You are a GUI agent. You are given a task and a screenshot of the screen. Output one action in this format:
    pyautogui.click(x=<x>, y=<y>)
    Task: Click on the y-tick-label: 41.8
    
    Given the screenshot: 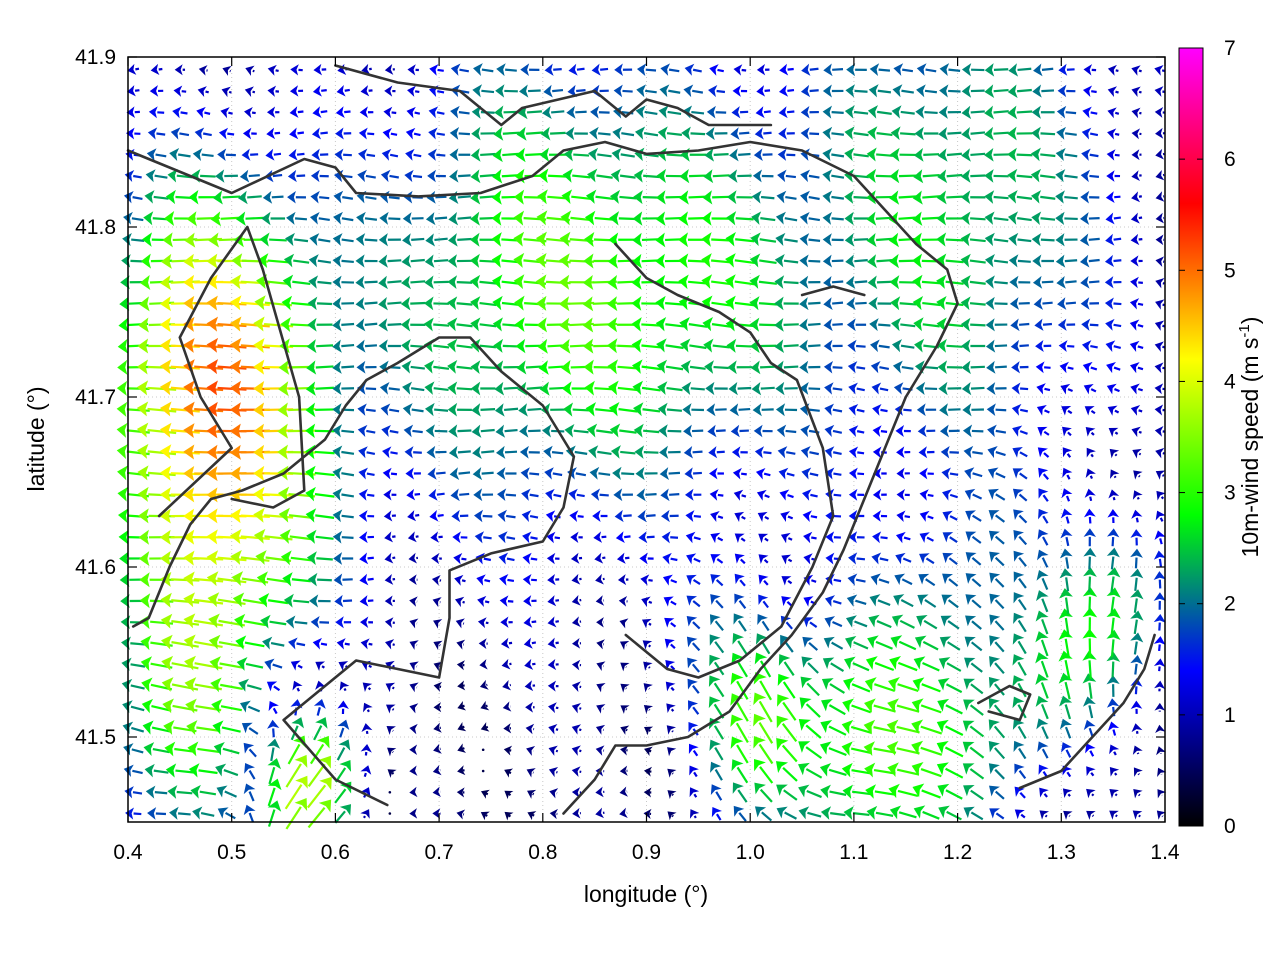 What is the action you would take?
    pyautogui.click(x=95, y=227)
    